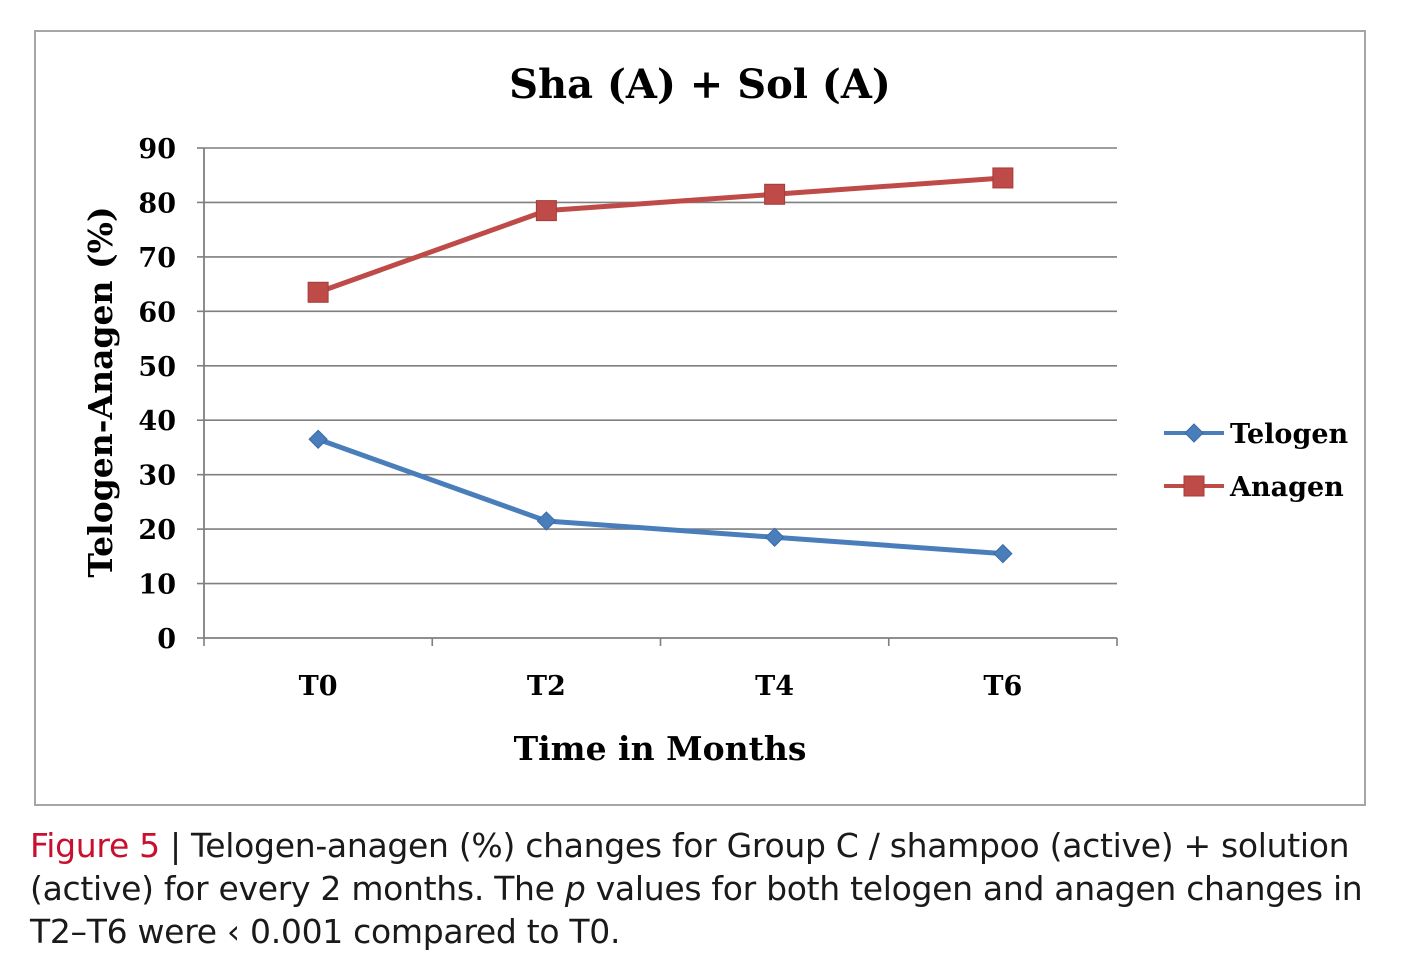  What do you see at coordinates (546, 686) in the screenshot?
I see `x-tick-label-T2: T2` at bounding box center [546, 686].